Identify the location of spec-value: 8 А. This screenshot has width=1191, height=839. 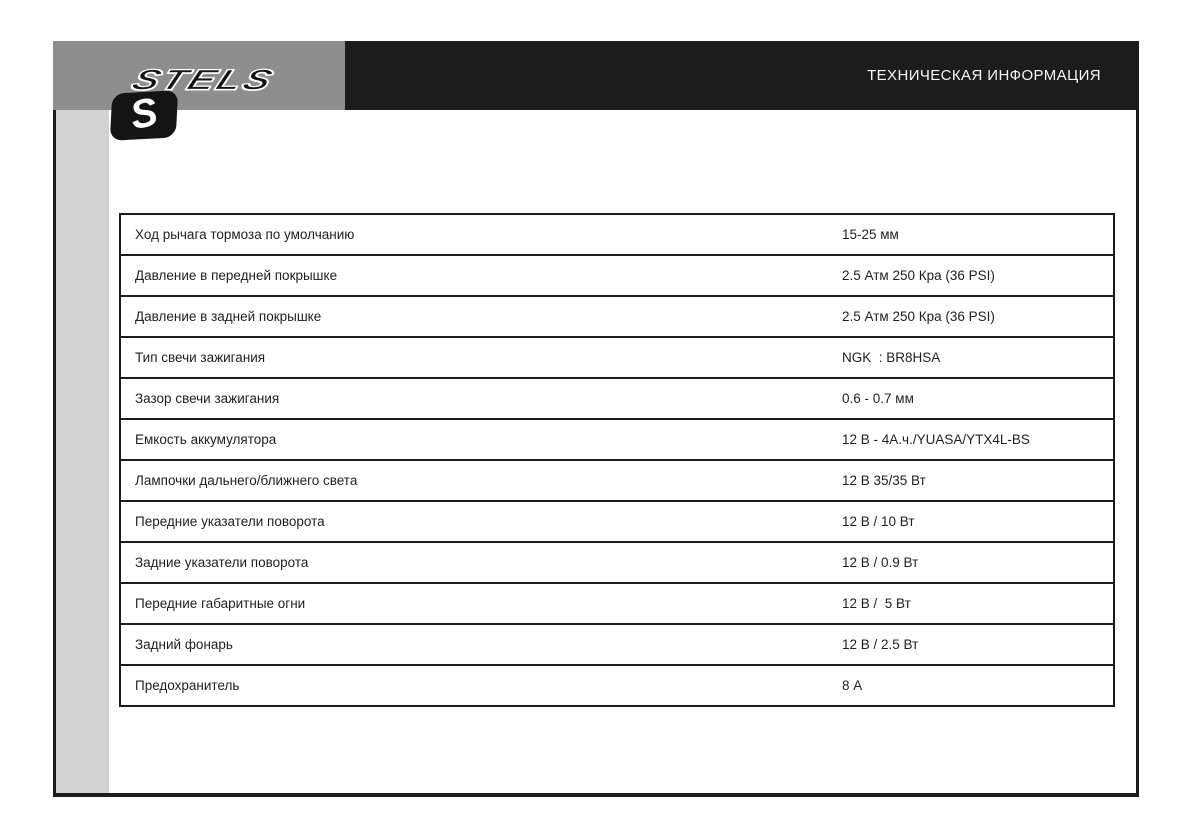
(852, 685).